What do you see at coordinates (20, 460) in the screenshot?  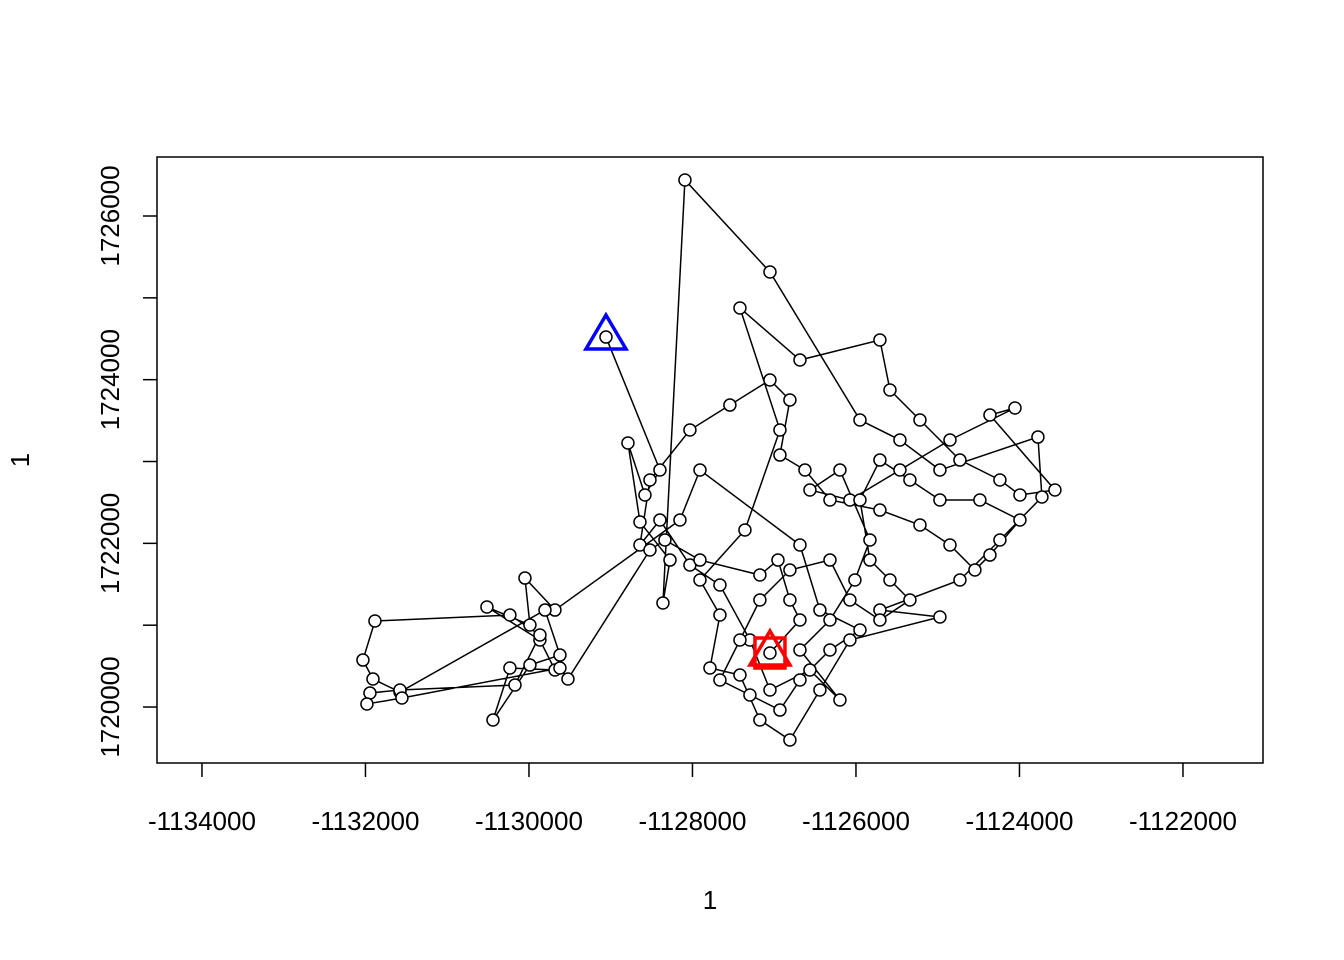 I see `y-axis-label: 1` at bounding box center [20, 460].